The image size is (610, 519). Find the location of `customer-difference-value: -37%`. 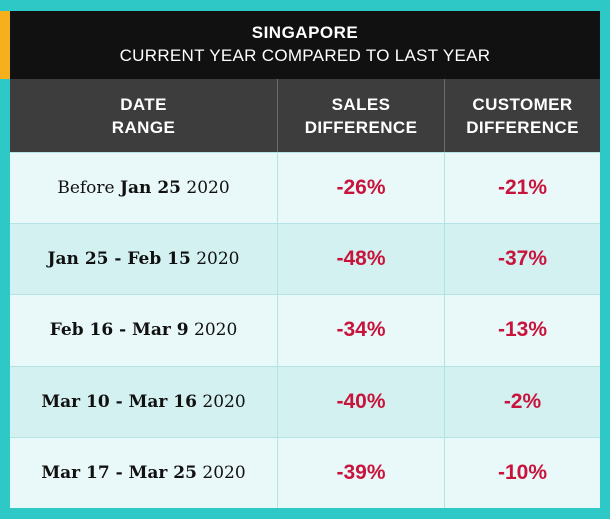

customer-difference-value: -37% is located at coordinates (522, 259).